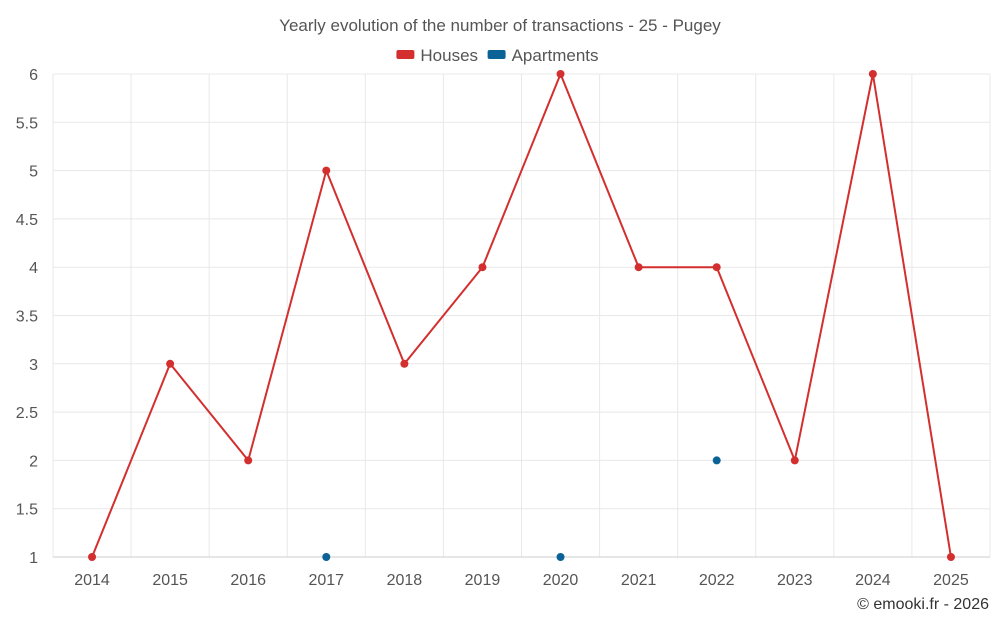  I want to click on series-apartments, so click(521, 508).